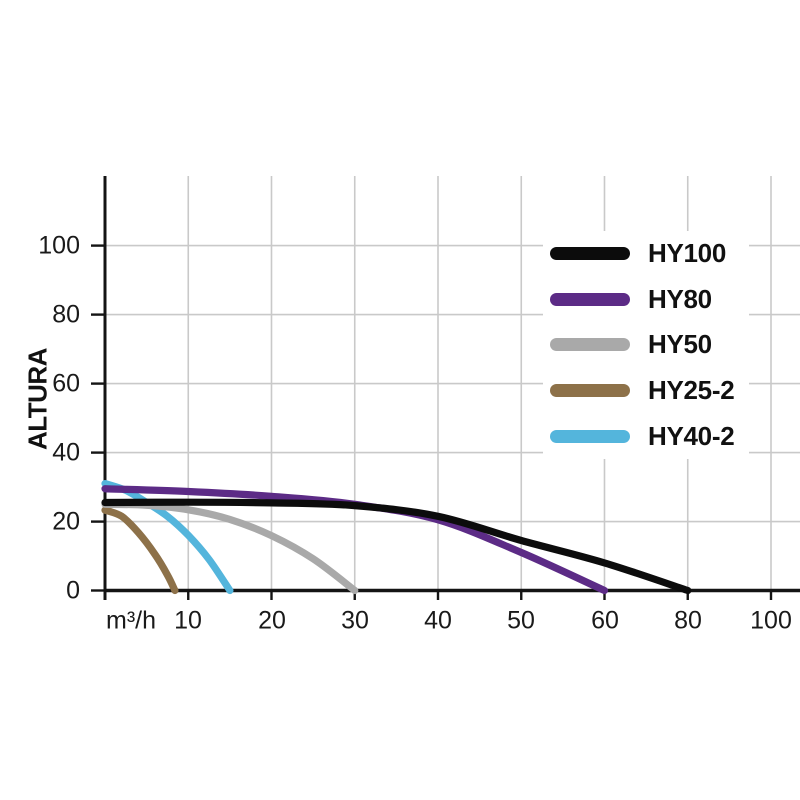 The width and height of the screenshot is (800, 800). Describe the element at coordinates (37, 399) in the screenshot. I see `y-axis-title: ALTURA` at that location.